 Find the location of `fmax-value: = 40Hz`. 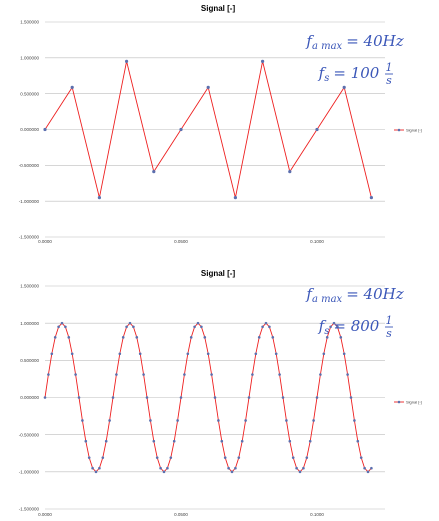

fmax-value: = 40Hz is located at coordinates (375, 294).